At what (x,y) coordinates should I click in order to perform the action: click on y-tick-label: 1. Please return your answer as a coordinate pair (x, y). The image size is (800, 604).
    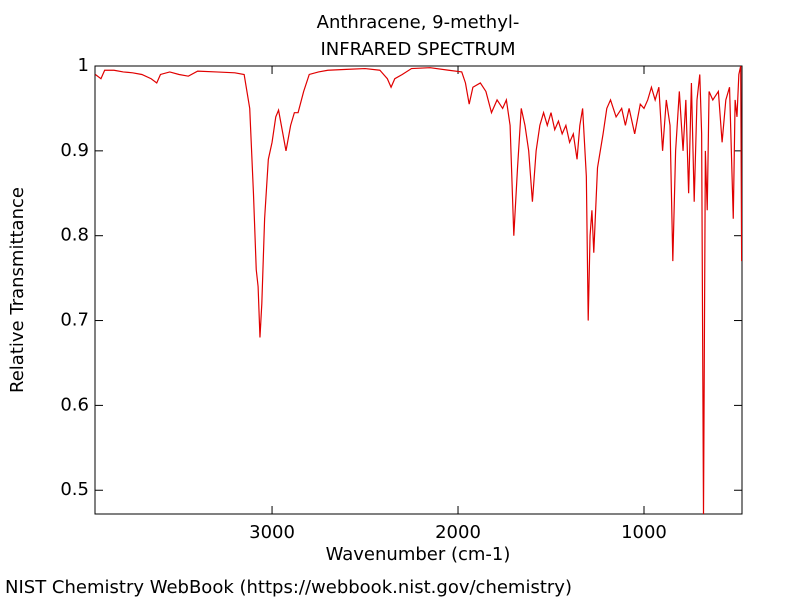
    Looking at the image, I should click on (83, 65).